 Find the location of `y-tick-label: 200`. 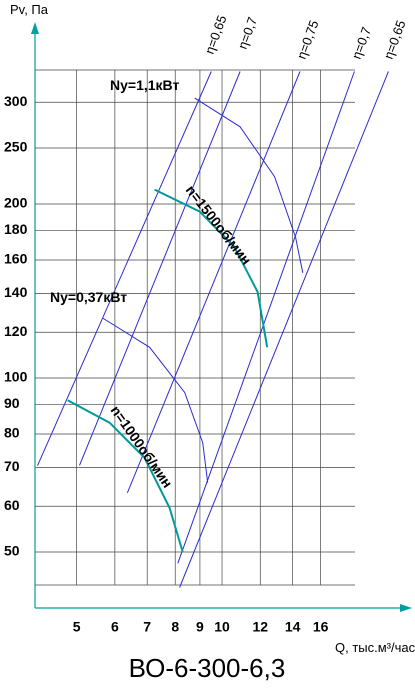

y-tick-label: 200 is located at coordinates (16, 203).